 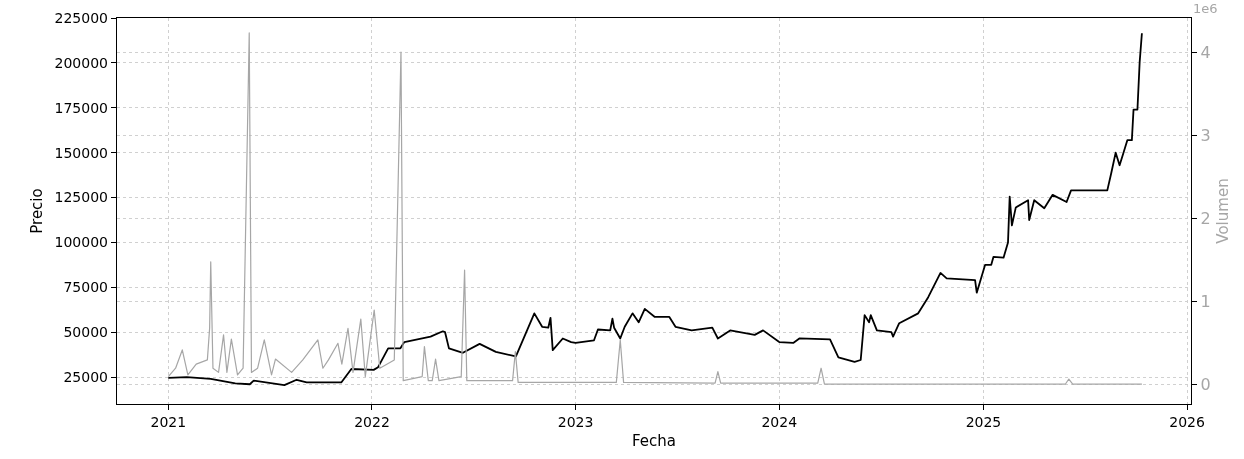 What do you see at coordinates (1223, 211) in the screenshot?
I see `y2-axis-title: Volumen` at bounding box center [1223, 211].